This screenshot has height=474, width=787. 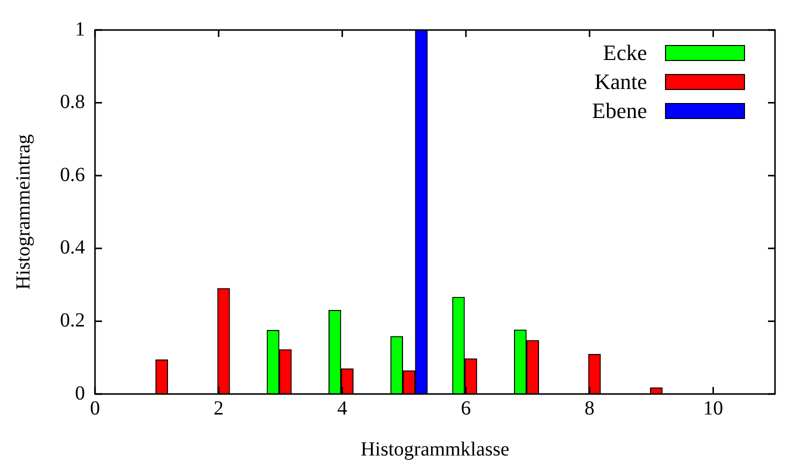 I want to click on y-tick-label: 0.2, so click(x=72, y=320).